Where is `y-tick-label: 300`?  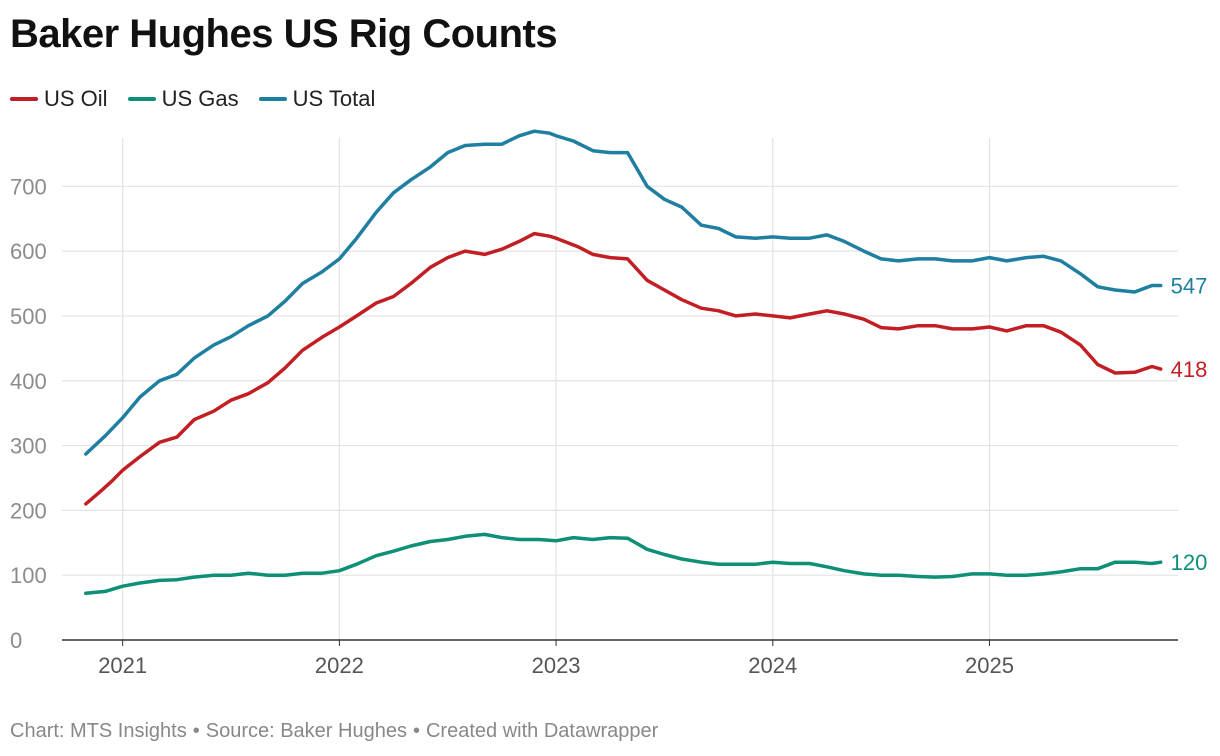 y-tick-label: 300 is located at coordinates (28, 446).